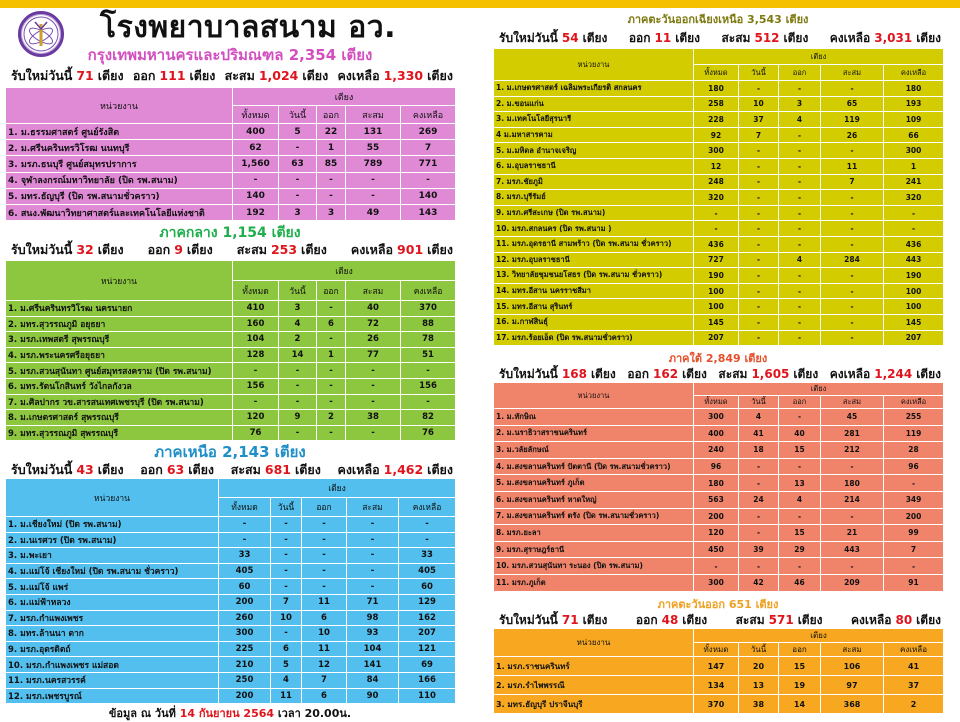 This screenshot has width=960, height=722. Describe the element at coordinates (255, 324) in the screenshot. I see `cell-total: 160` at that location.